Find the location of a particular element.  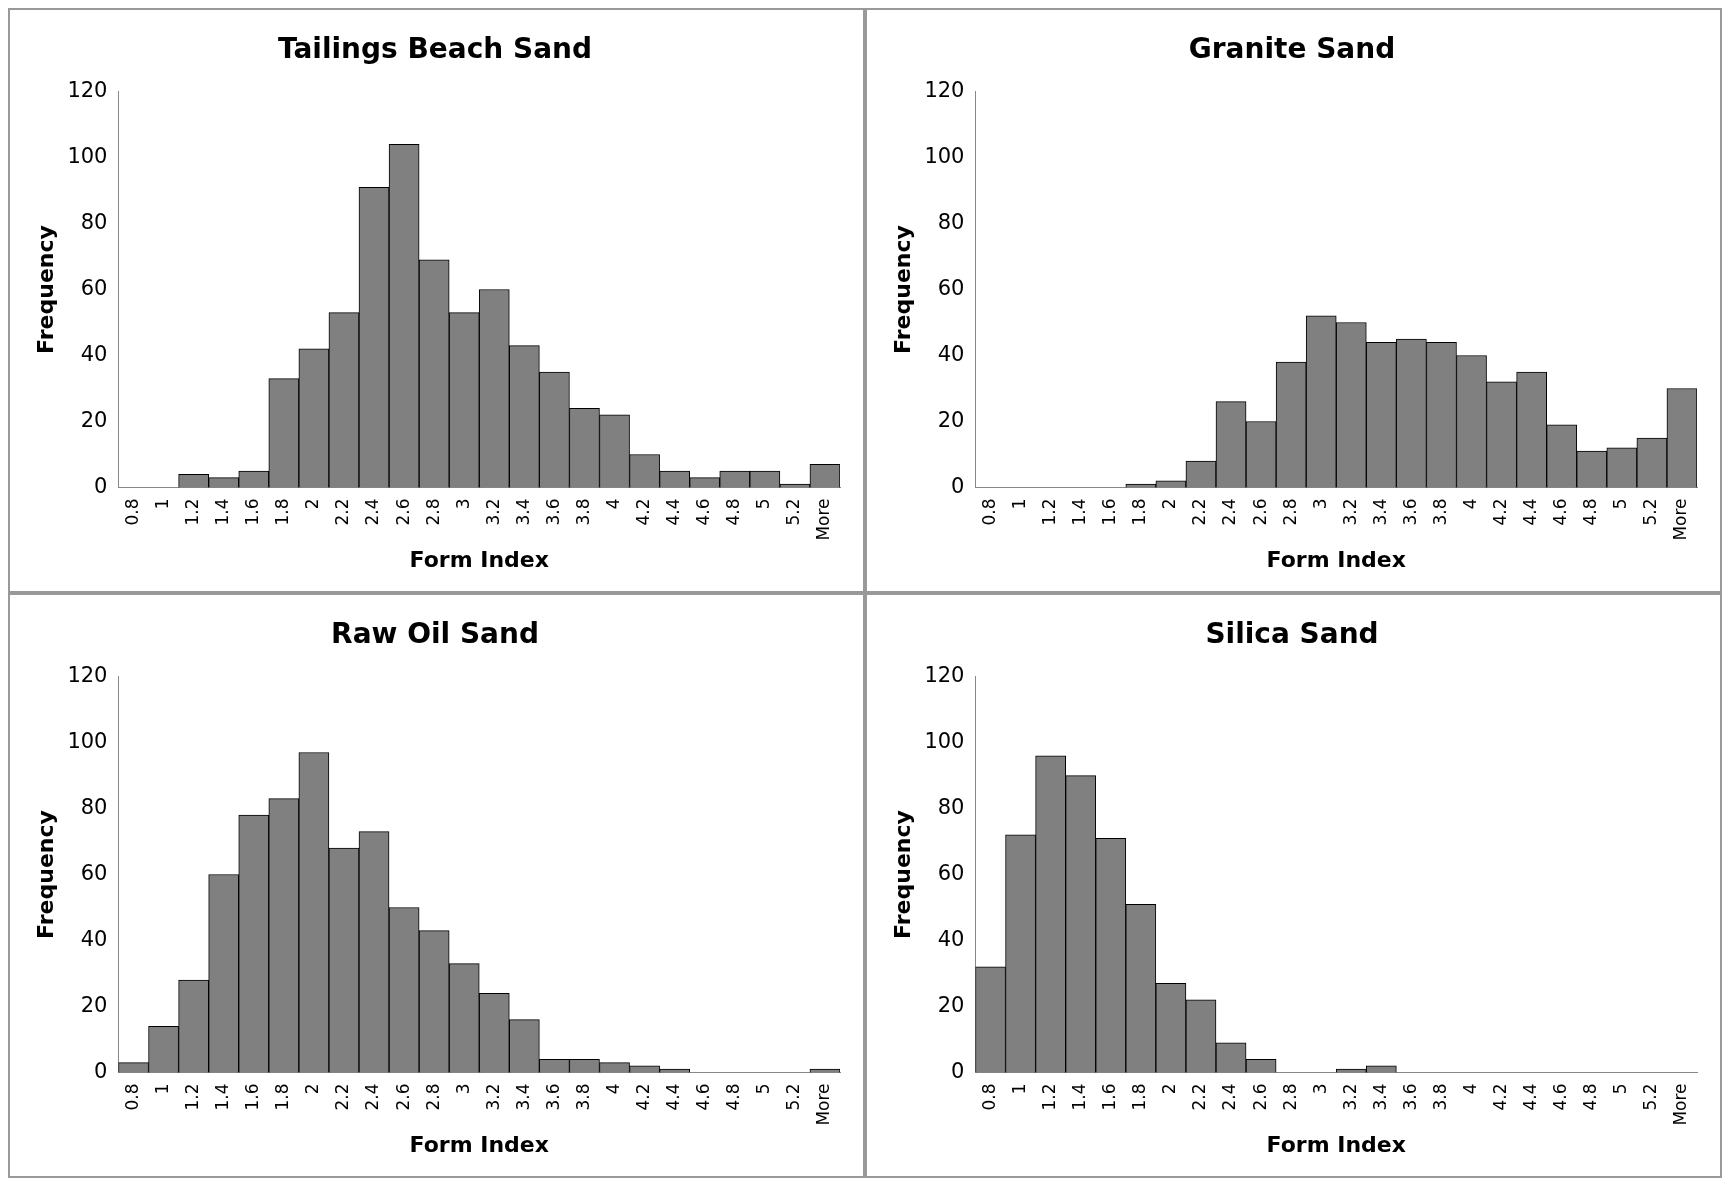

chart-title: Silica Sand is located at coordinates (1292, 634).